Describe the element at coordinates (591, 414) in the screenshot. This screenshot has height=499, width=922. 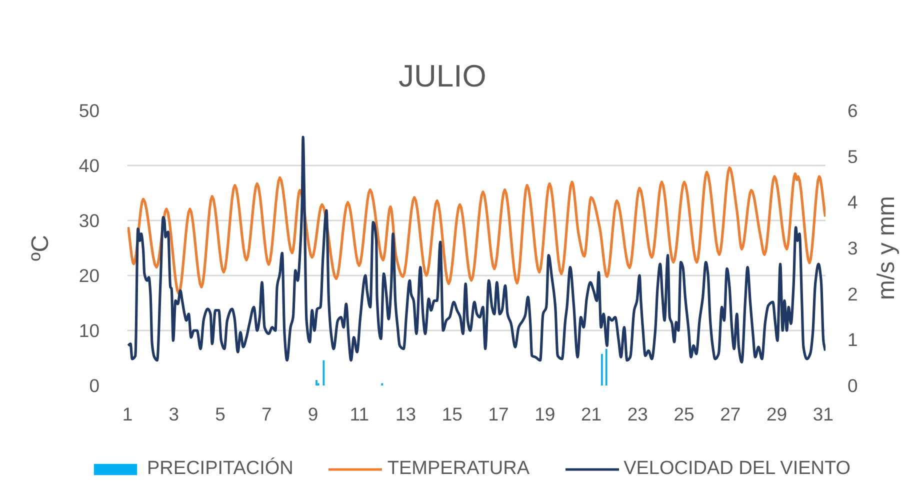
I see `x-tick-label: 21` at that location.